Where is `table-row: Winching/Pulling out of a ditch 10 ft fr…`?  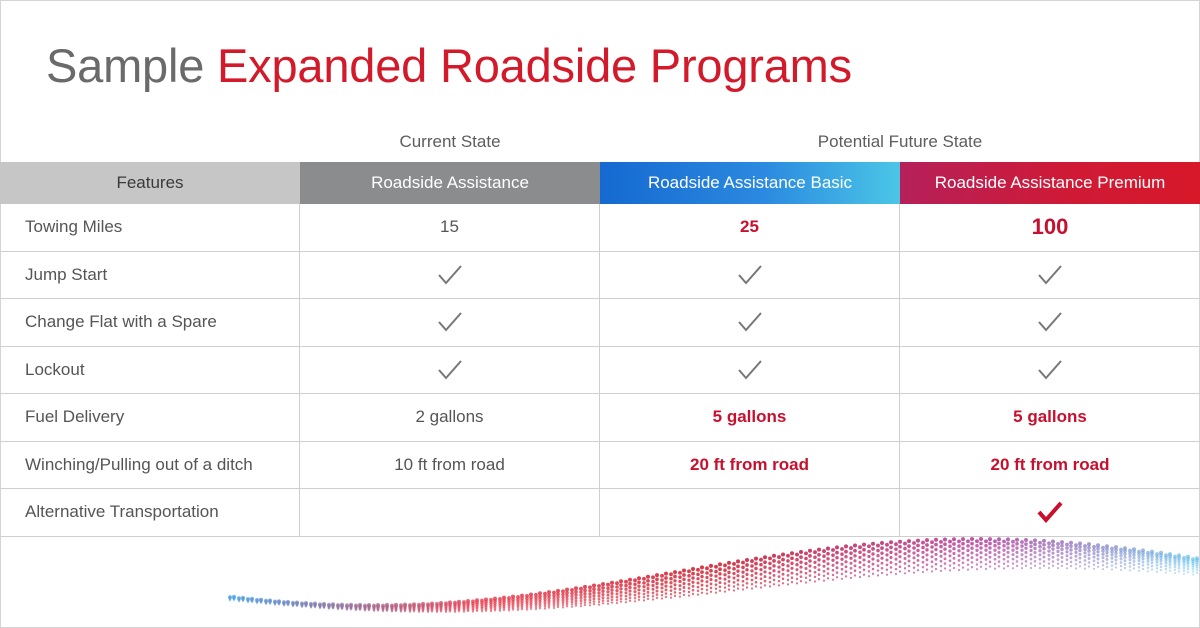
table-row: Winching/Pulling out of a ditch 10 ft fr… is located at coordinates (600, 465).